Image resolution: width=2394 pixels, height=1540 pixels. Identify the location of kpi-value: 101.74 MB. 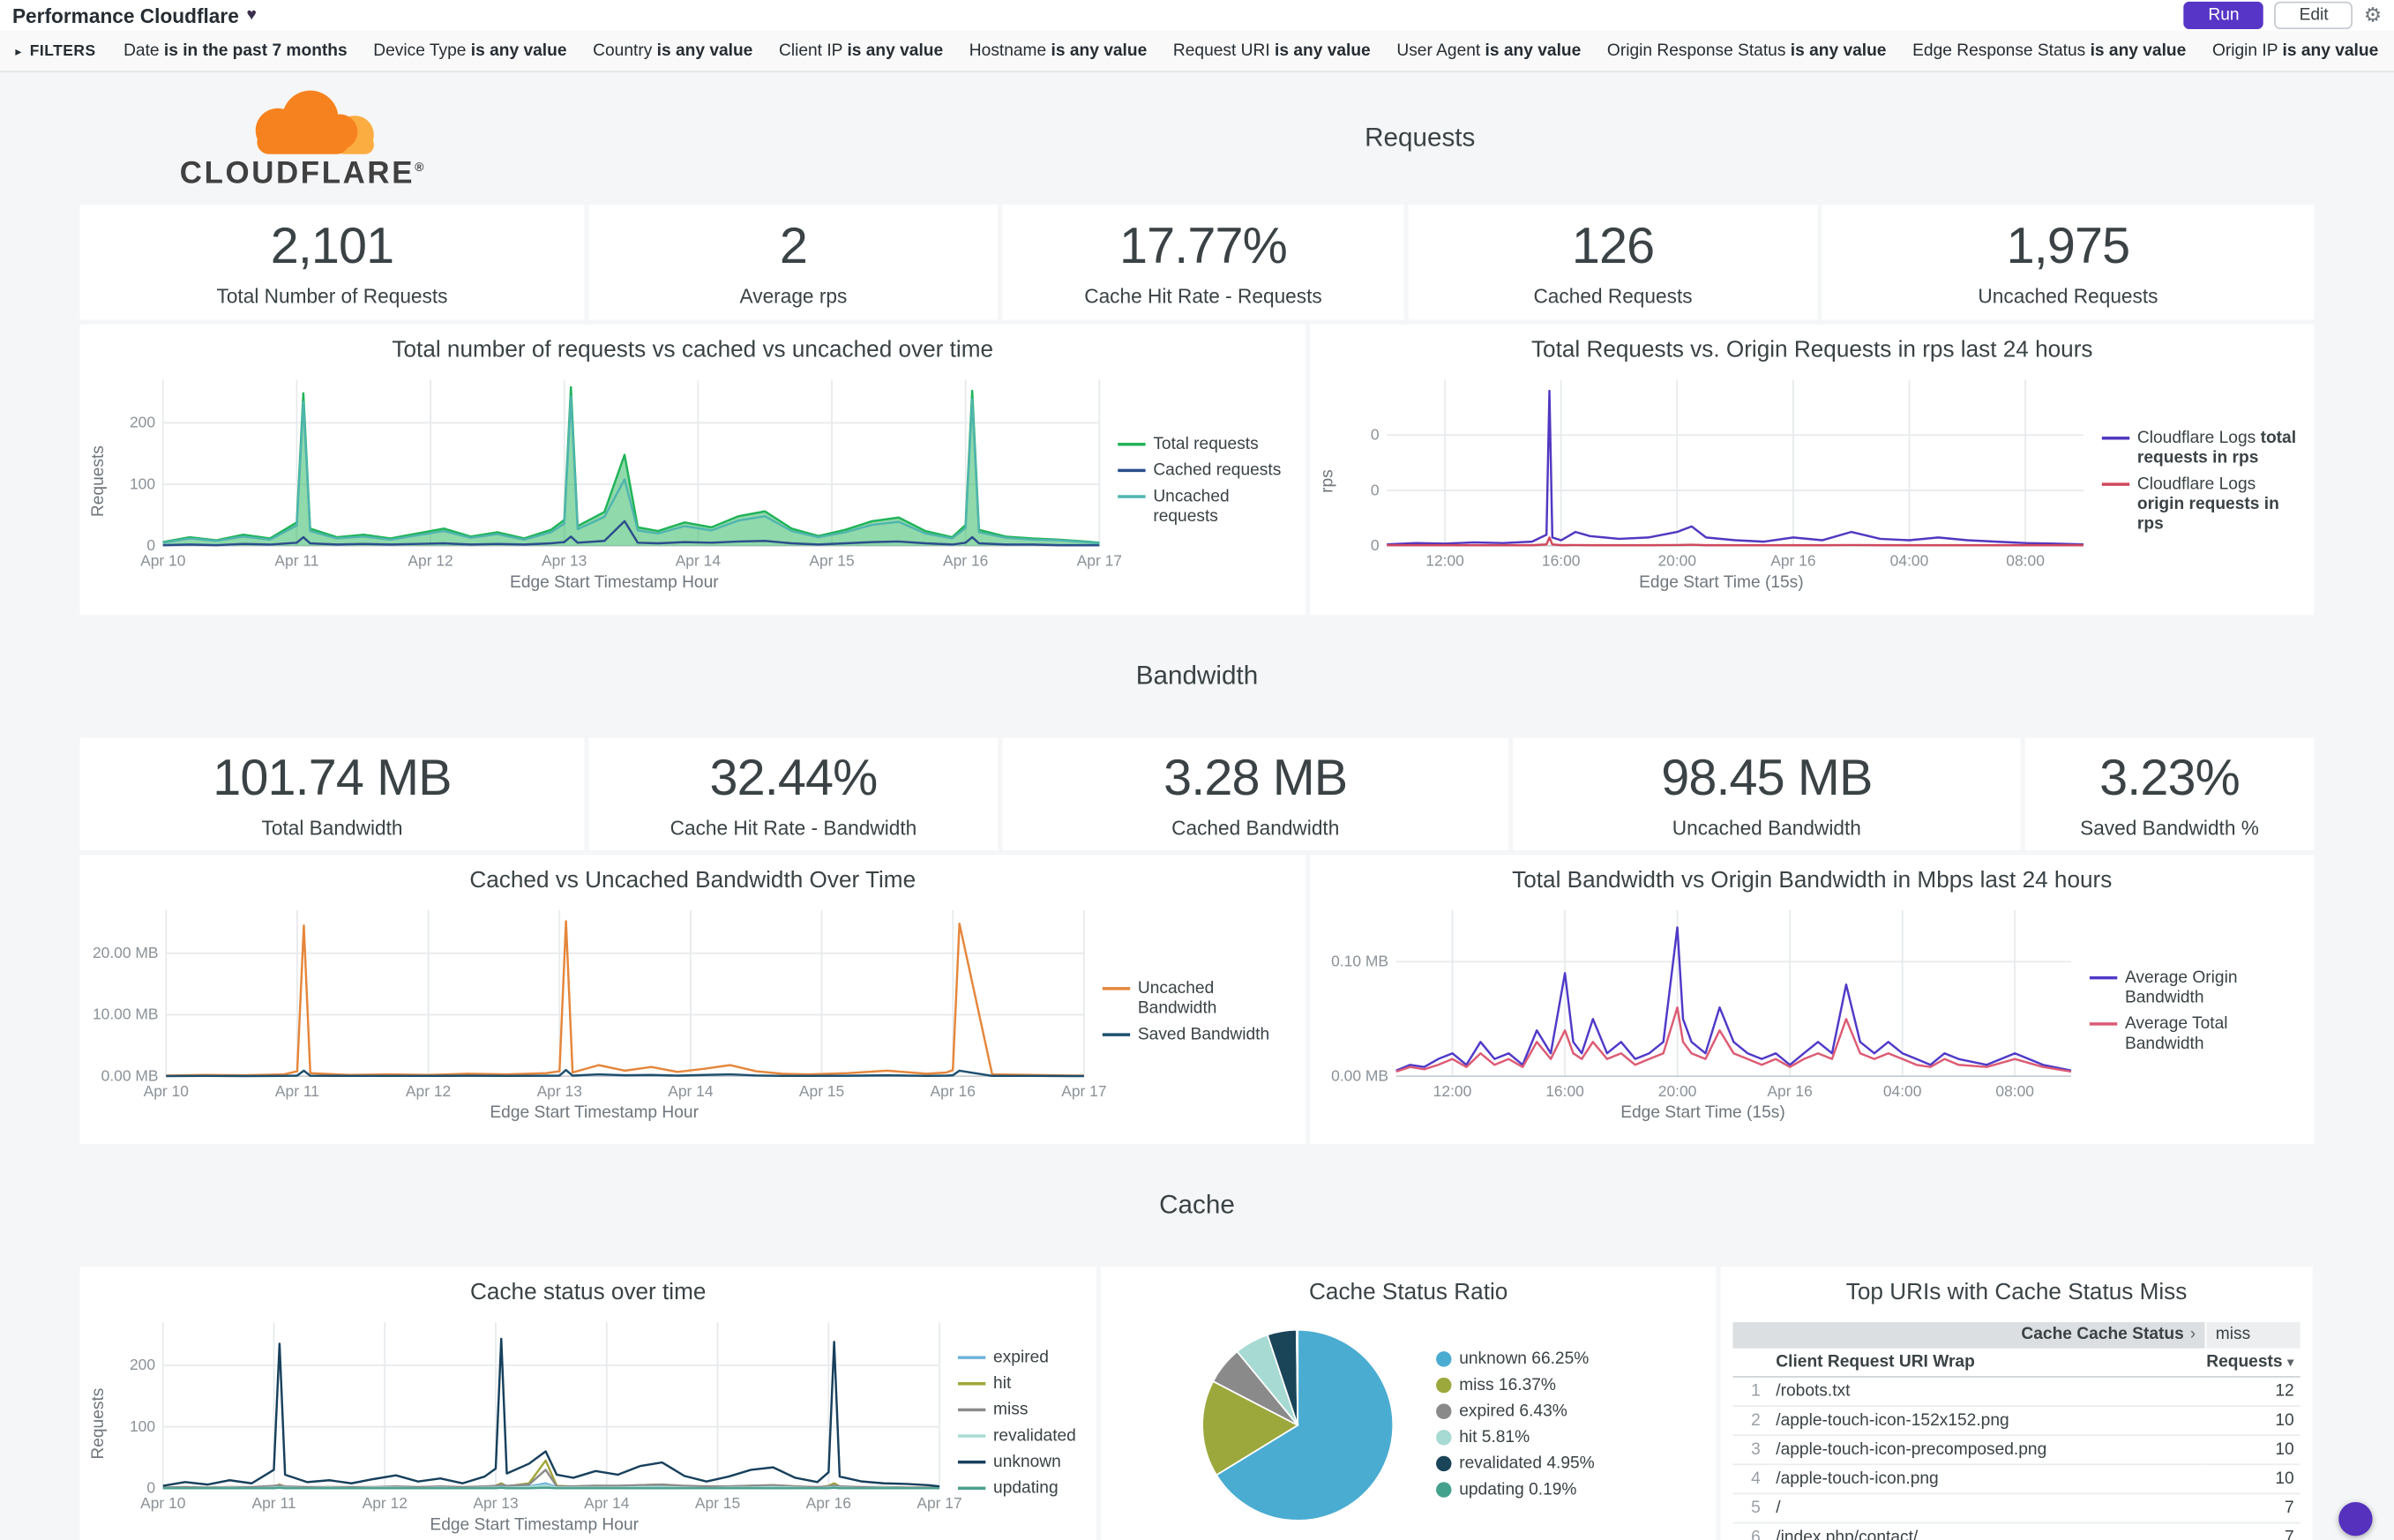
(332, 777).